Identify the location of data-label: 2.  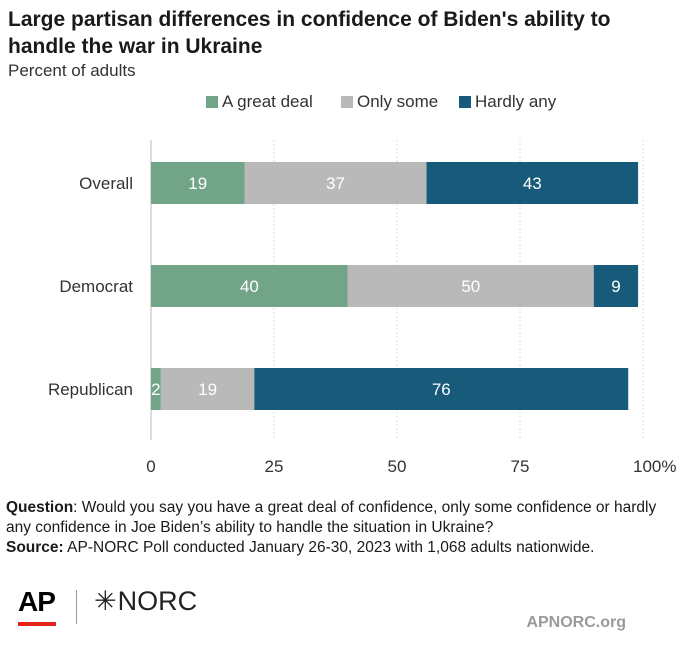
(155, 389).